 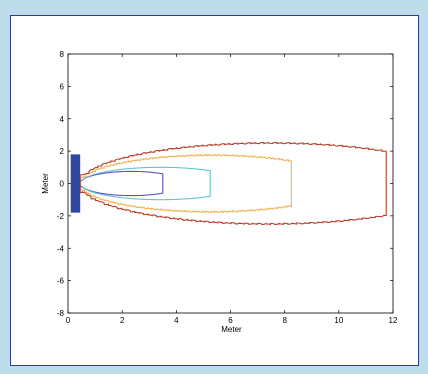 I want to click on y-tick-label: 2, so click(x=62, y=151).